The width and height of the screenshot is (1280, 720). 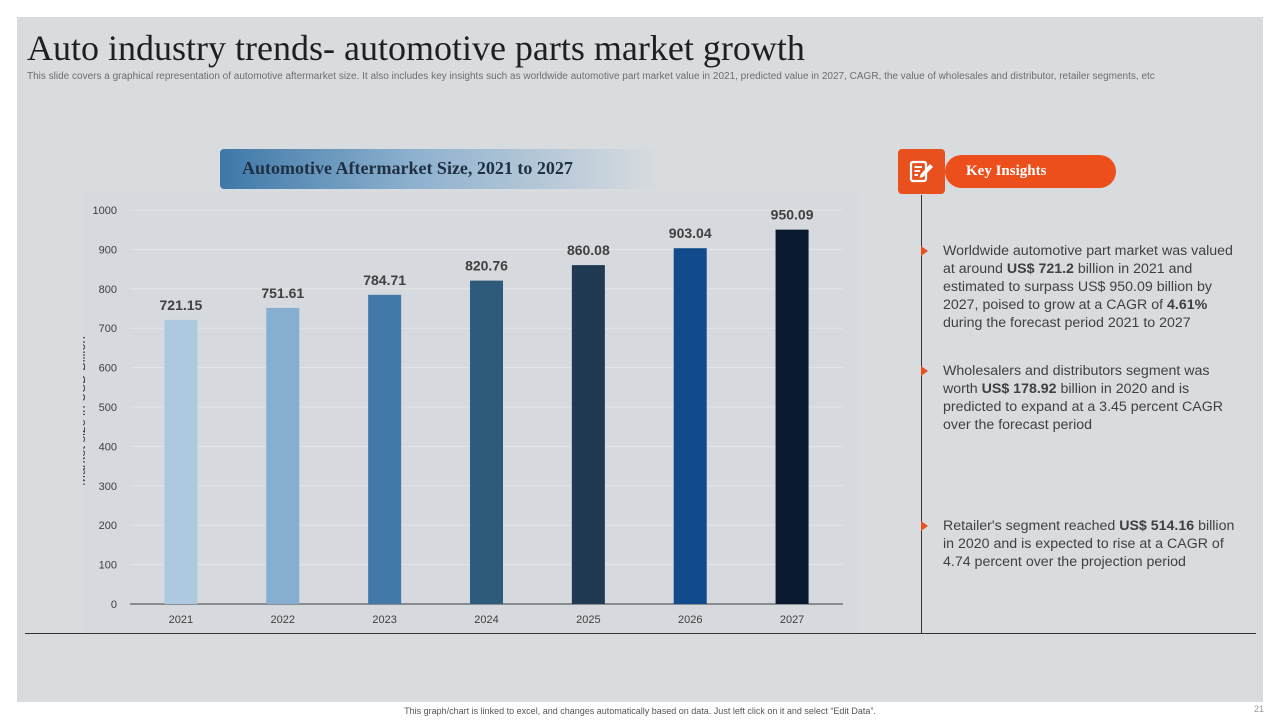 What do you see at coordinates (384, 280) in the screenshot?
I see `data-label: 784.71` at bounding box center [384, 280].